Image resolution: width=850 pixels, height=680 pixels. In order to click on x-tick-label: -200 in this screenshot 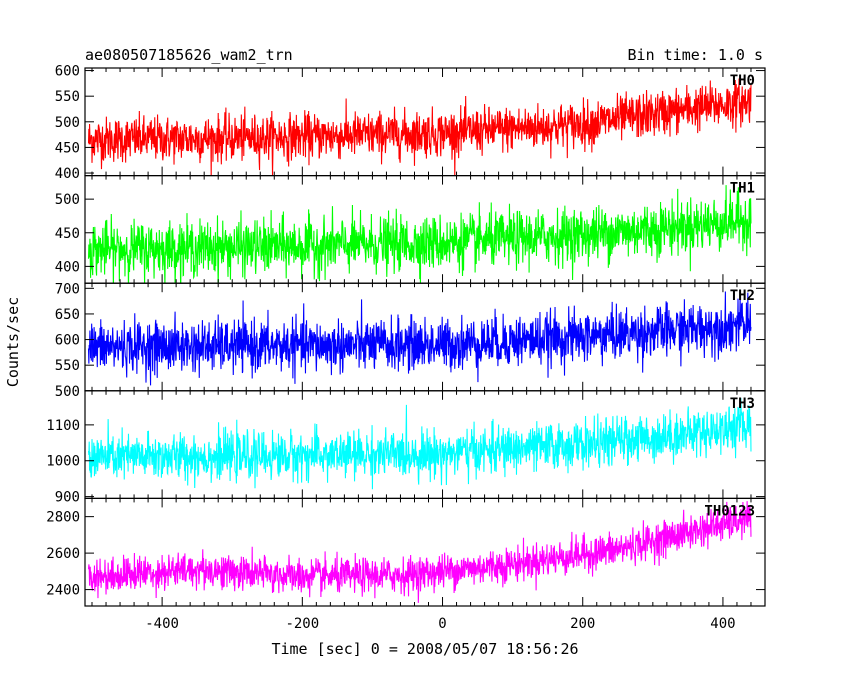, I will do `click(302, 624)`.